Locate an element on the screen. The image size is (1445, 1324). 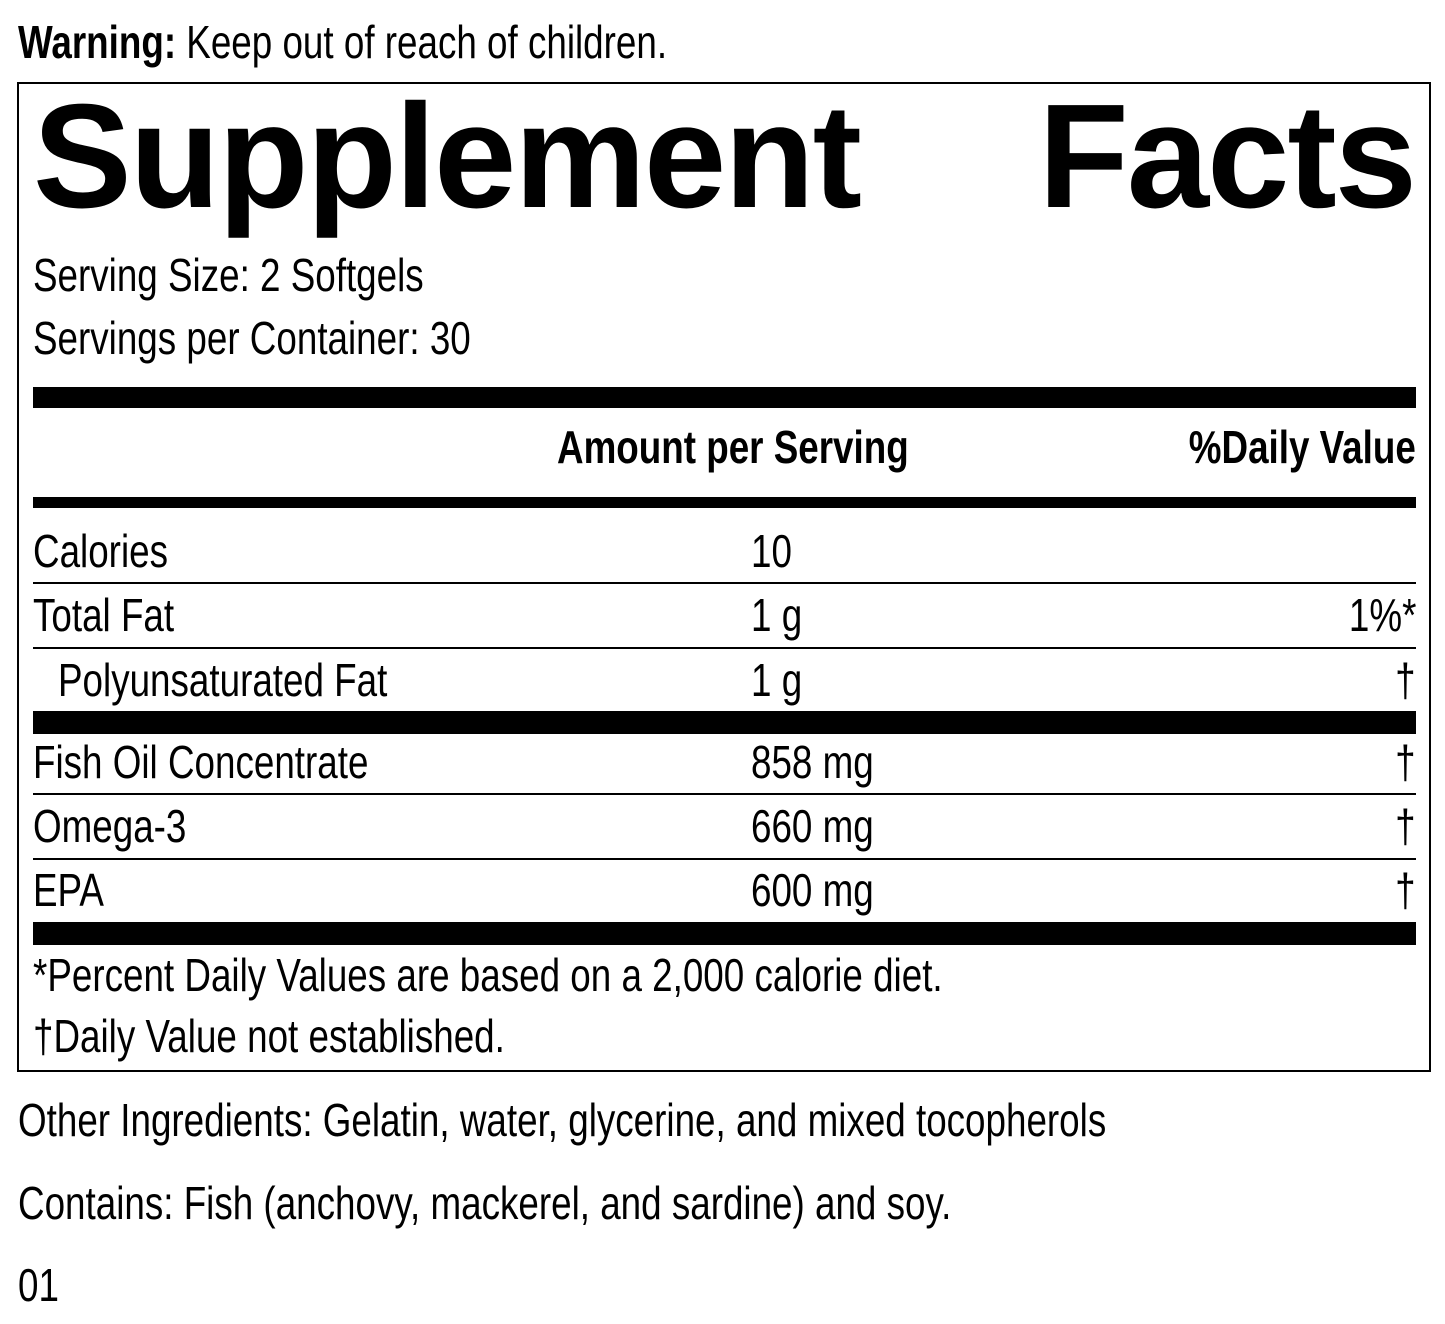
medium-rule is located at coordinates (724, 502).